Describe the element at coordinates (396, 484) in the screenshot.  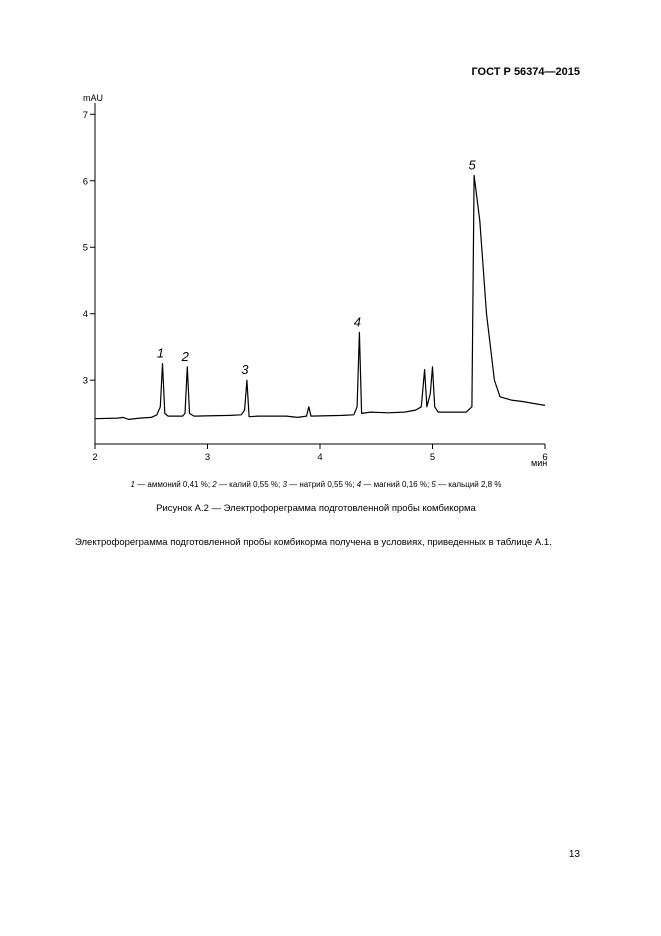
I see `legend-text: — магний 0,16 %;` at that location.